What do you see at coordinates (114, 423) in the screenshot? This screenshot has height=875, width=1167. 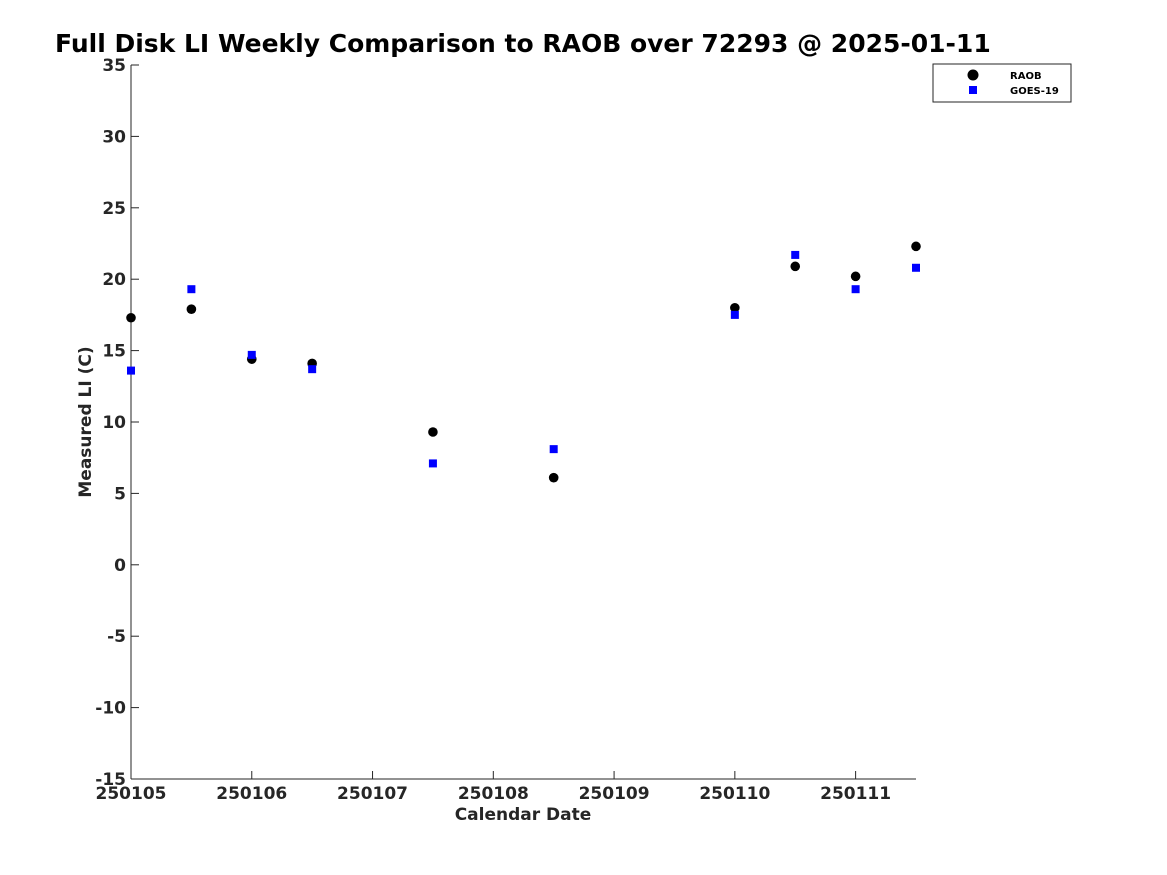 I see `y-tick-label: 10` at bounding box center [114, 423].